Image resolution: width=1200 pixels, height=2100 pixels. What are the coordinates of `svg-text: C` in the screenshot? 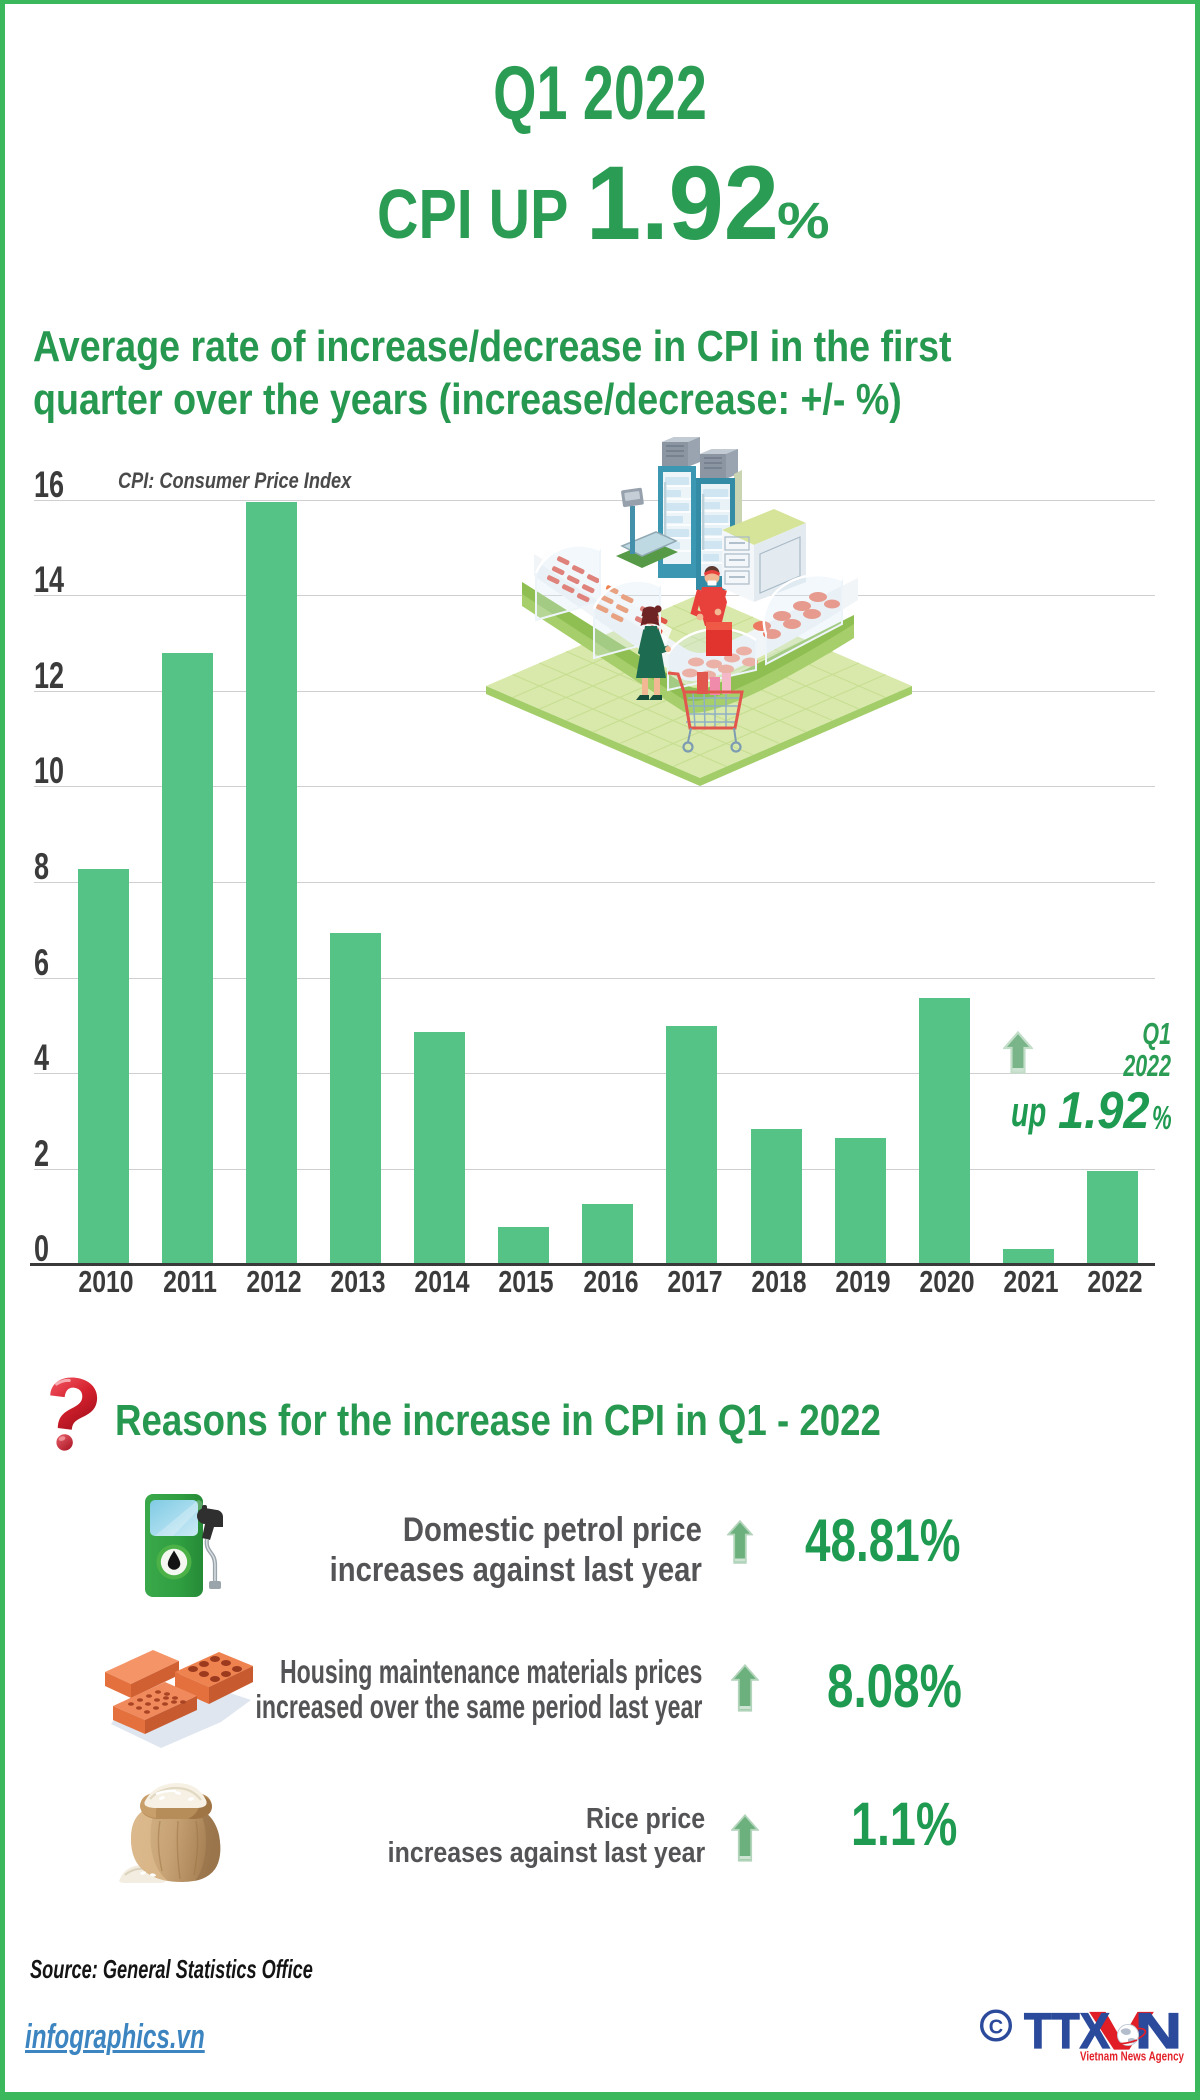 It's located at (996, 2028).